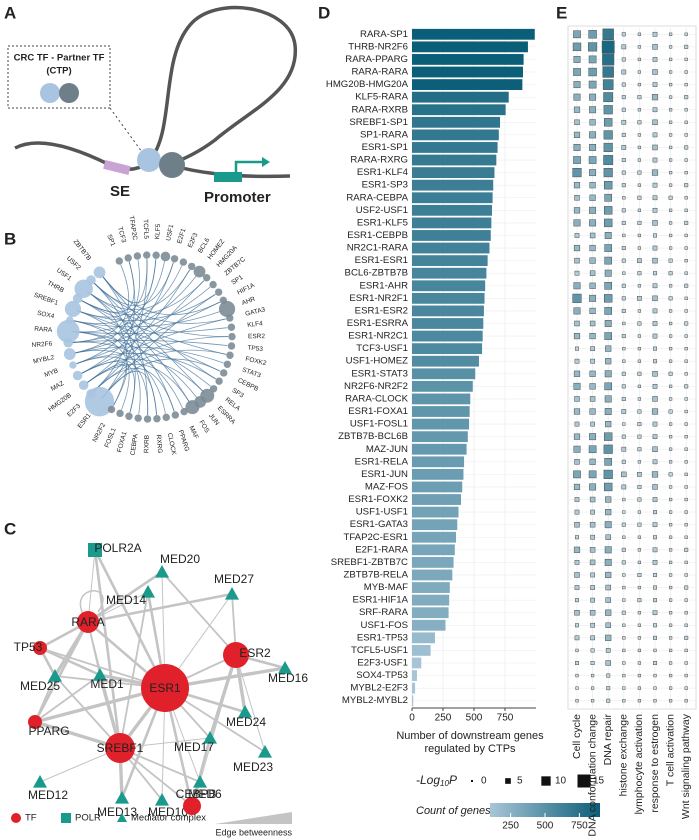 The image size is (699, 840). What do you see at coordinates (193, 240) in the screenshot?
I see `circos-label: E2F3` at bounding box center [193, 240].